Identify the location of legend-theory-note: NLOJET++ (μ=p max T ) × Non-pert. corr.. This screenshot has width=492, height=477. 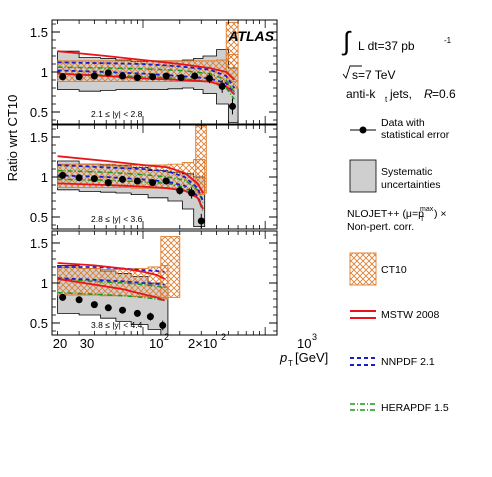
(397, 219).